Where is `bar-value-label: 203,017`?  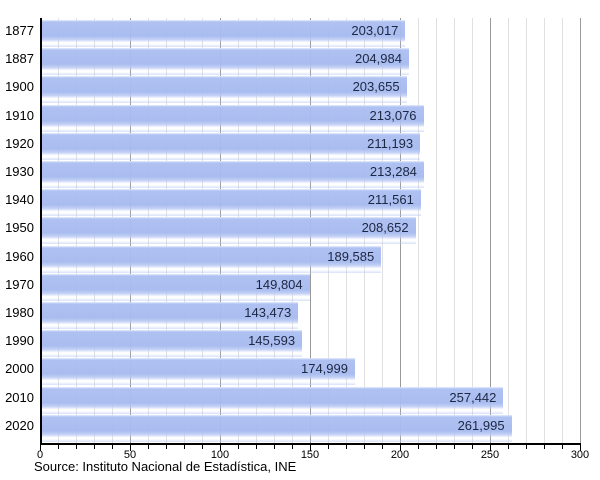
bar-value-label: 203,017 is located at coordinates (375, 30).